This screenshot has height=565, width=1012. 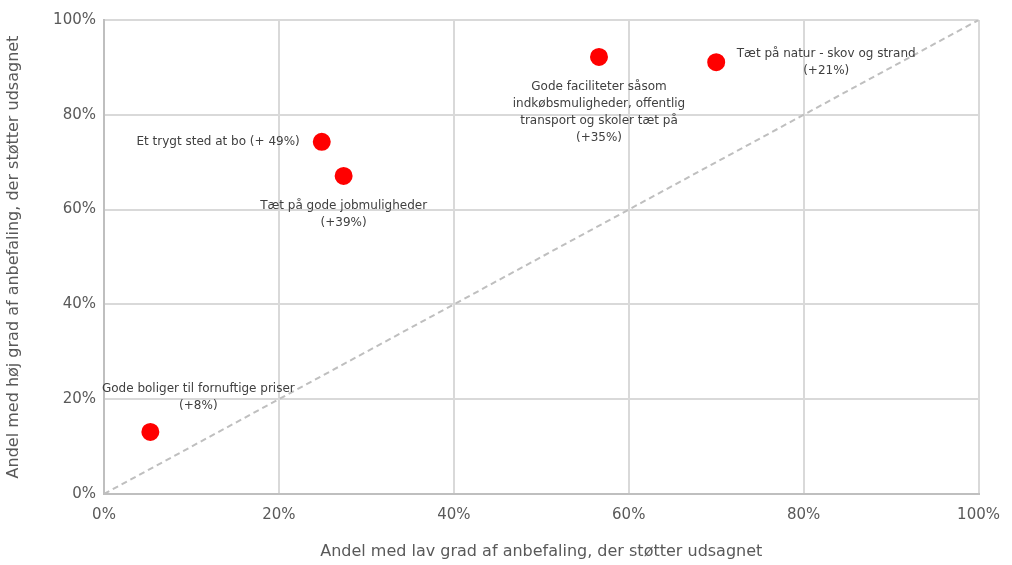 What do you see at coordinates (541, 550) in the screenshot?
I see `x-axis-title: Andel med lav grad af anbefaling, der støtter udsagnet` at bounding box center [541, 550].